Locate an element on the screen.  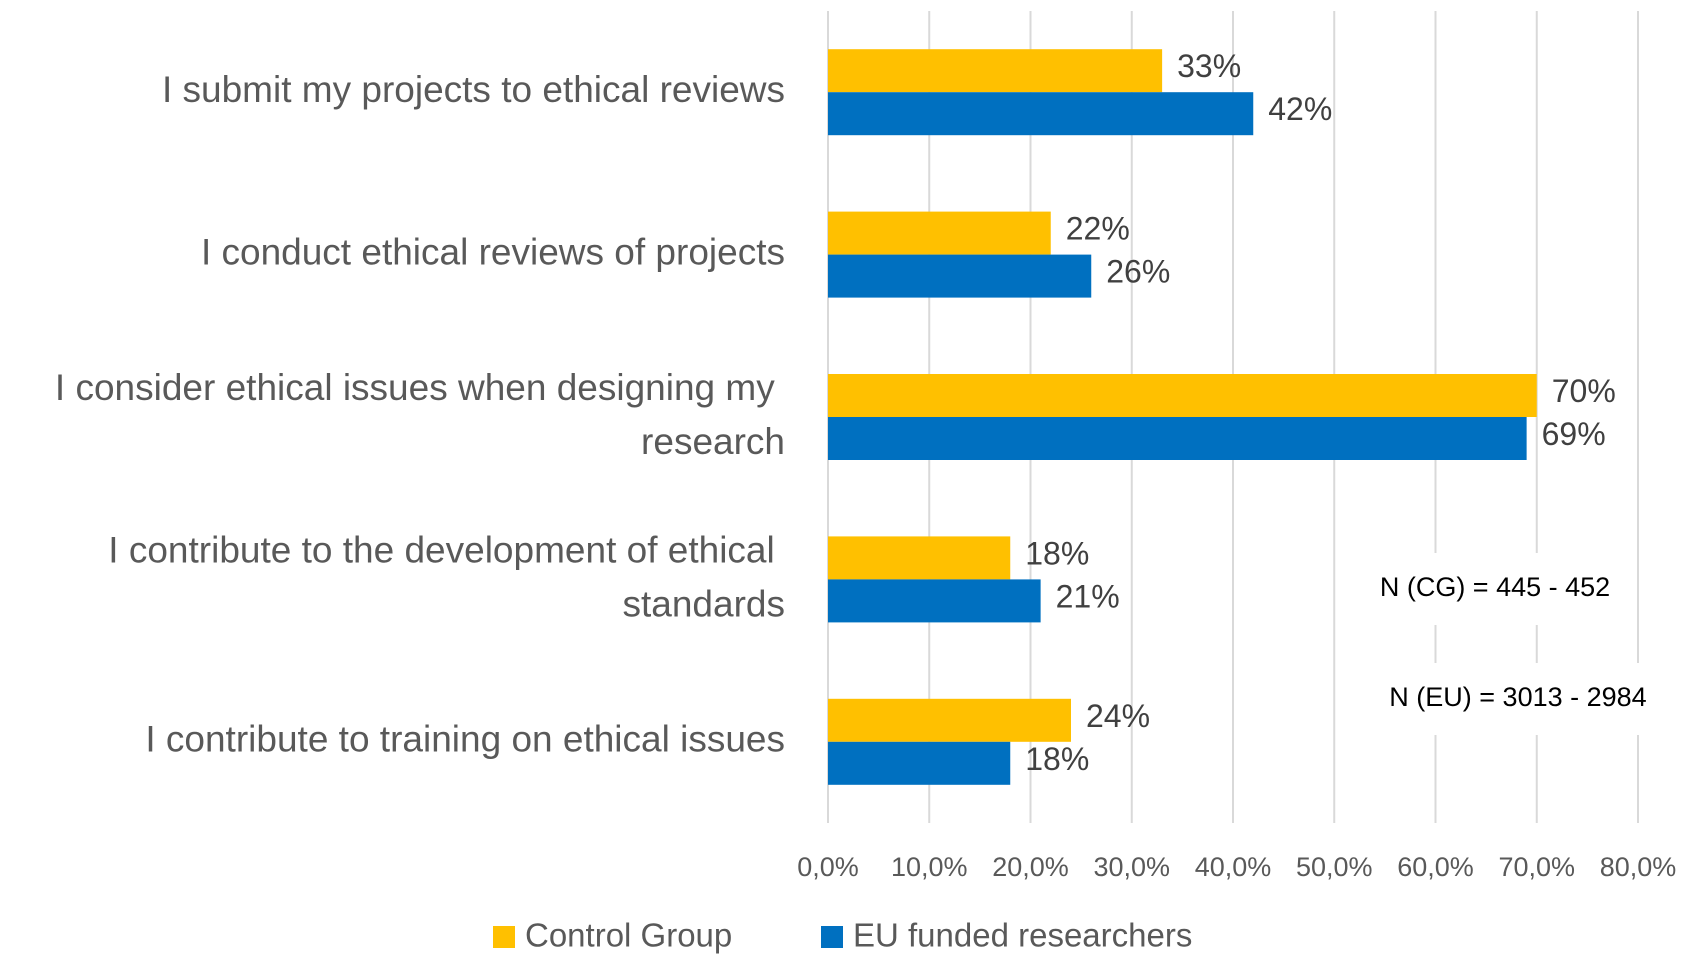
x-tick-label: 10,0% is located at coordinates (929, 867).